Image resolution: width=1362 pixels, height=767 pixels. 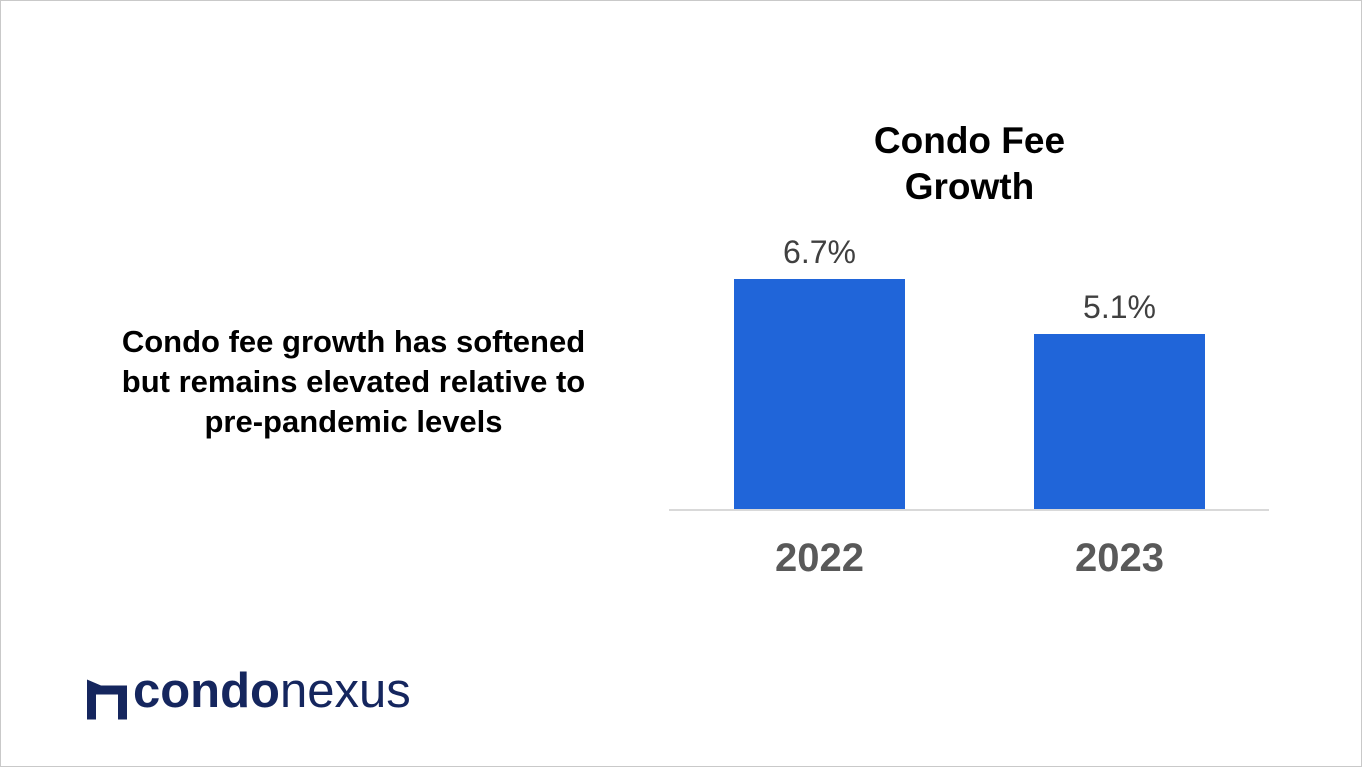 I want to click on x-axis-label-2023: 2023, so click(x=1119, y=558).